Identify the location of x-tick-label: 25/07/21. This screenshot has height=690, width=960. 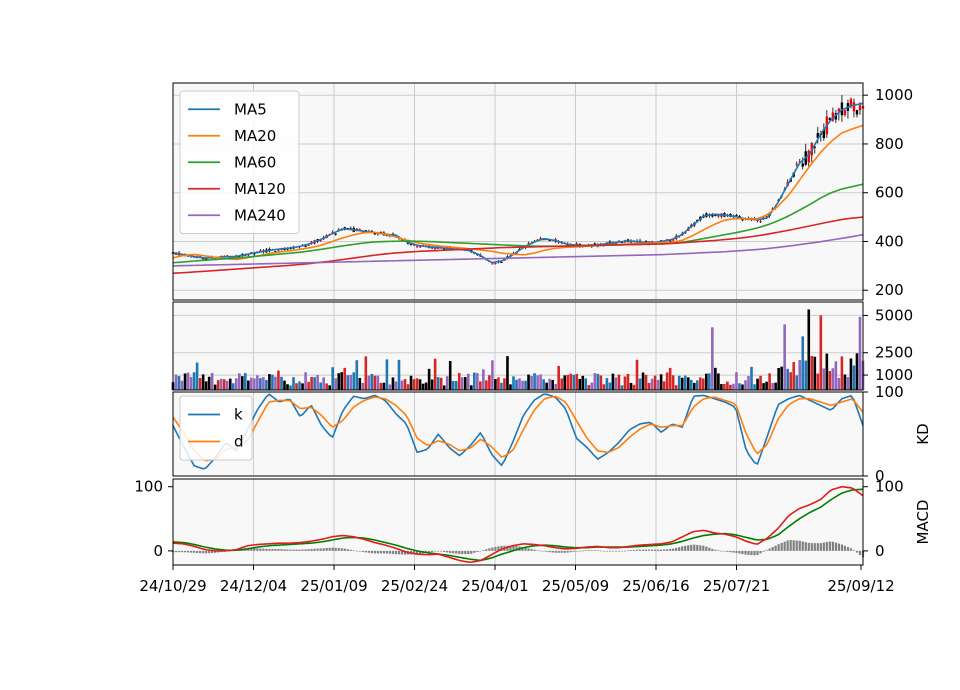
(736, 586).